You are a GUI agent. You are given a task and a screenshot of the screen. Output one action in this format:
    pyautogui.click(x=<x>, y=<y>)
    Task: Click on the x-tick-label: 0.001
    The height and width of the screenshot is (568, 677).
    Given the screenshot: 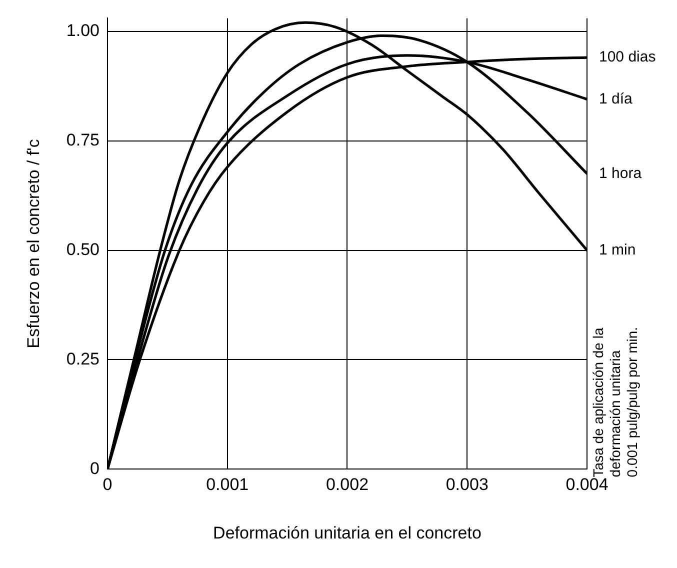 What is the action you would take?
    pyautogui.click(x=227, y=484)
    